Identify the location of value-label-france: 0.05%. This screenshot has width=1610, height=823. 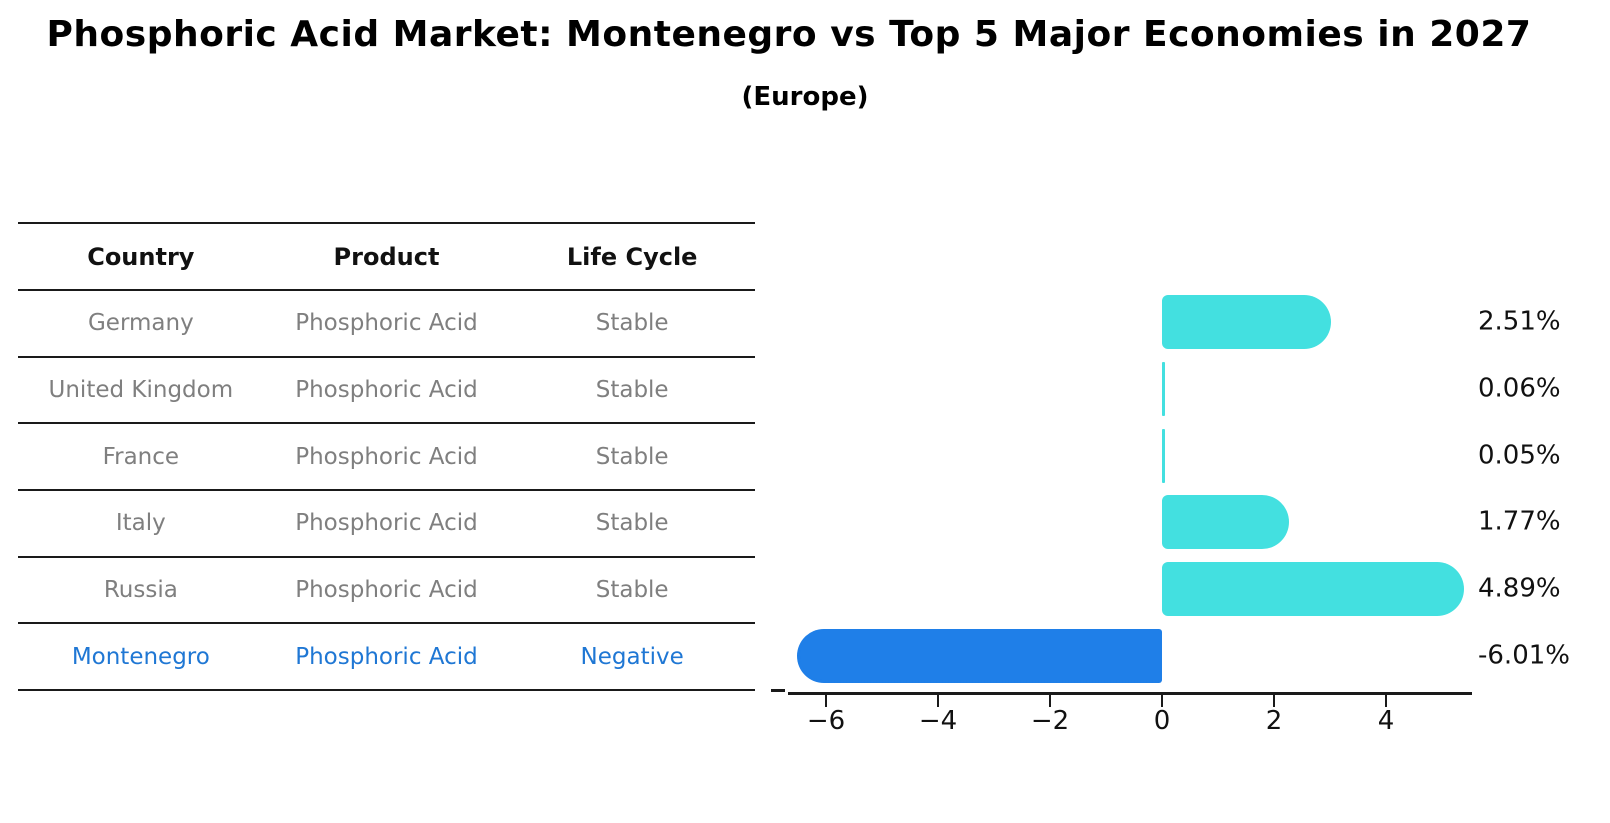
(1519, 455).